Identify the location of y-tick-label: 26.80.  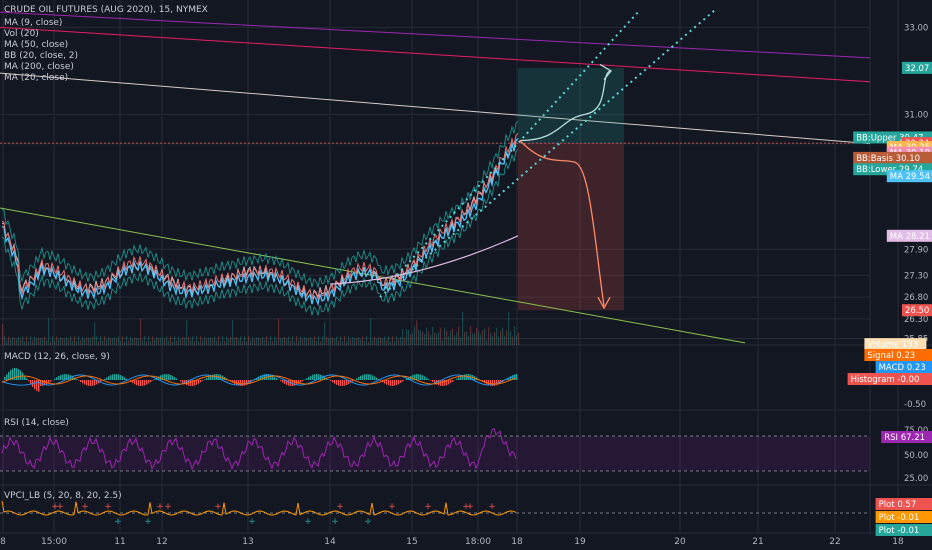
(916, 298).